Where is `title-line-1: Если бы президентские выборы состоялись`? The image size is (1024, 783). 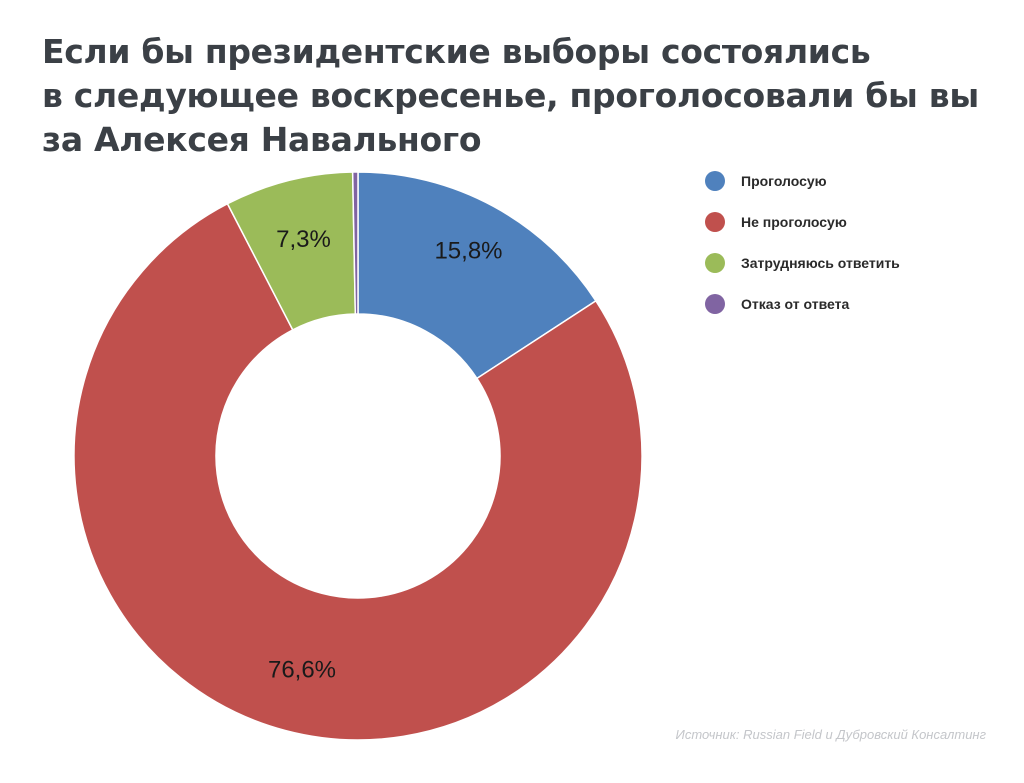
title-line-1: Если бы президентские выборы состоялись is located at coordinates (456, 51).